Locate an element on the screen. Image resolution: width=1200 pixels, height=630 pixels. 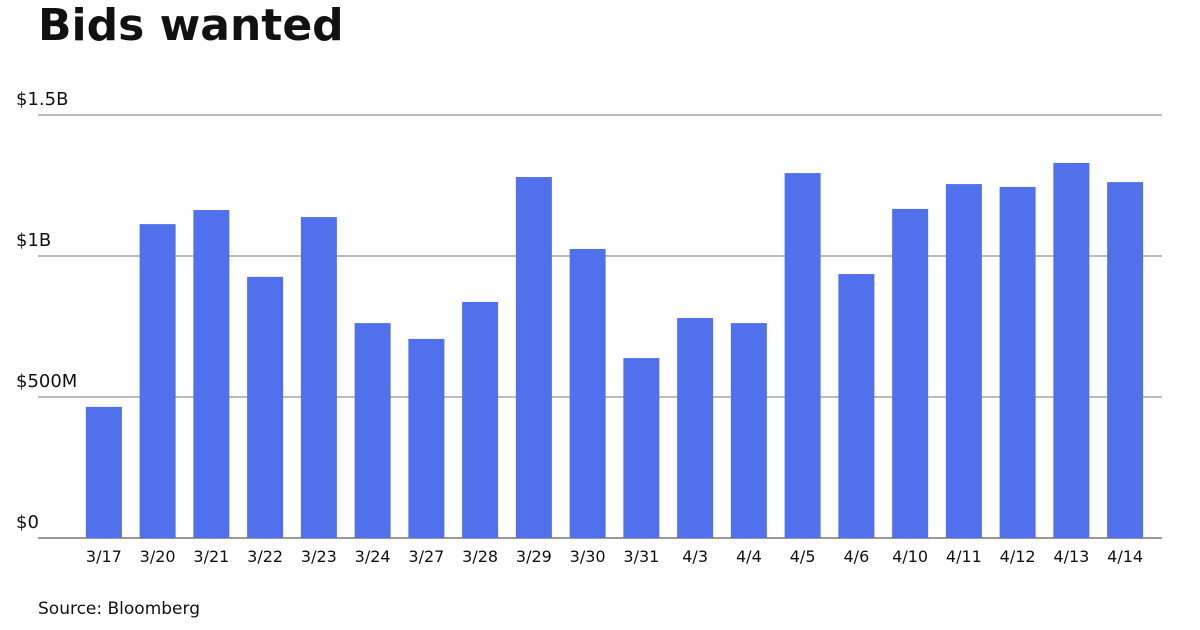
x-tick-label: 4/3 is located at coordinates (695, 556).